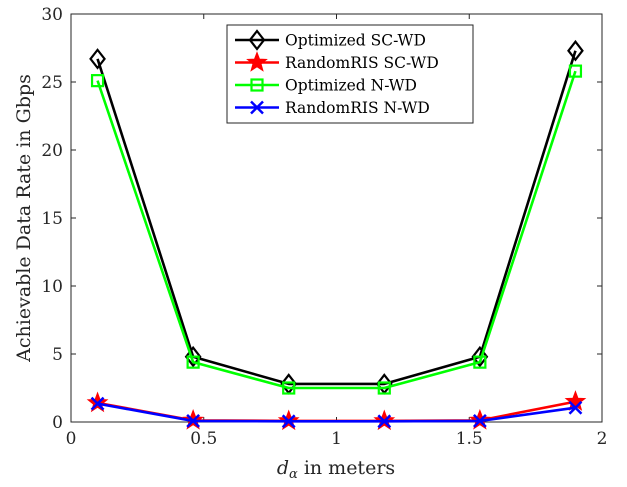 The height and width of the screenshot is (487, 627). What do you see at coordinates (52, 151) in the screenshot?
I see `y-tick-label: 20` at bounding box center [52, 151].